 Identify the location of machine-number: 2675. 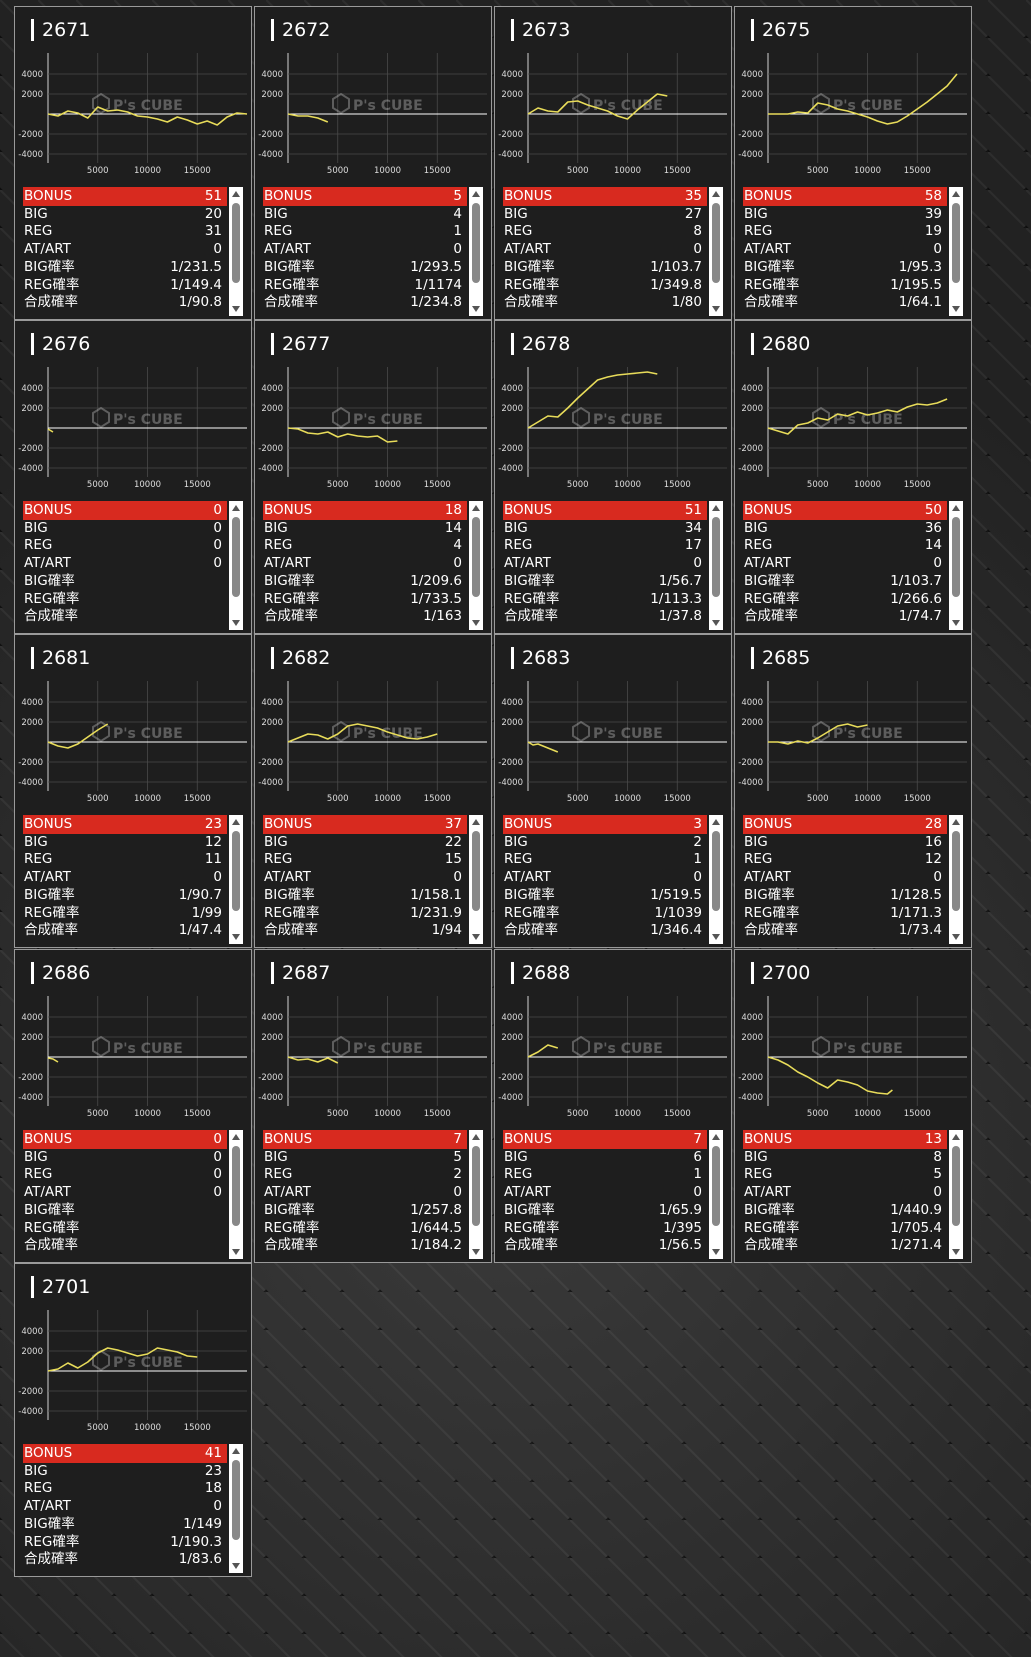
(780, 30).